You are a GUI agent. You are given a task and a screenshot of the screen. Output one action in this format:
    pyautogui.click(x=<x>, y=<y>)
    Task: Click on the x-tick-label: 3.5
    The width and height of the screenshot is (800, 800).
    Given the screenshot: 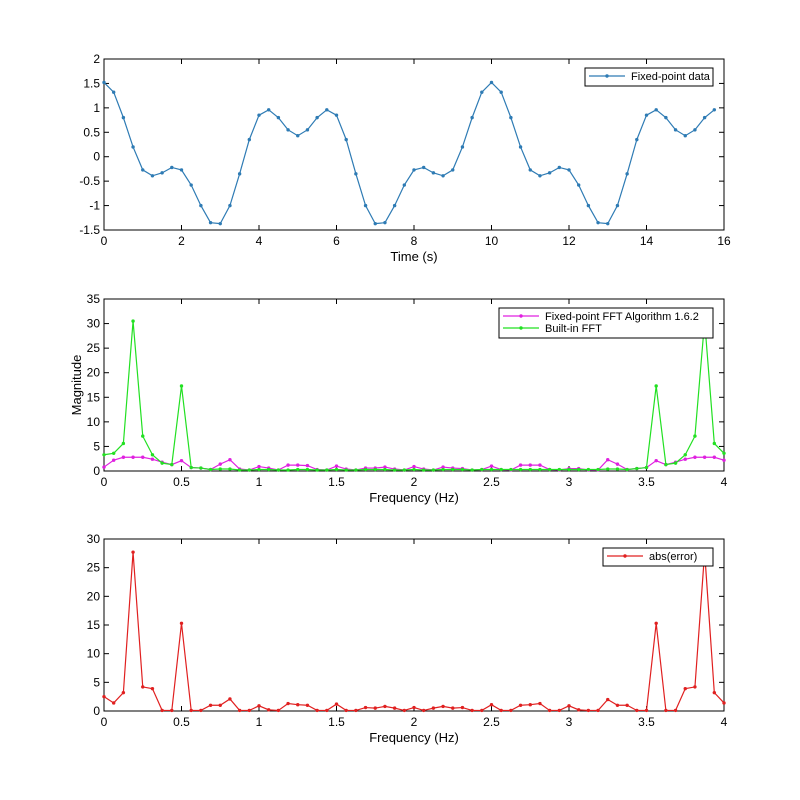 What is the action you would take?
    pyautogui.click(x=646, y=482)
    